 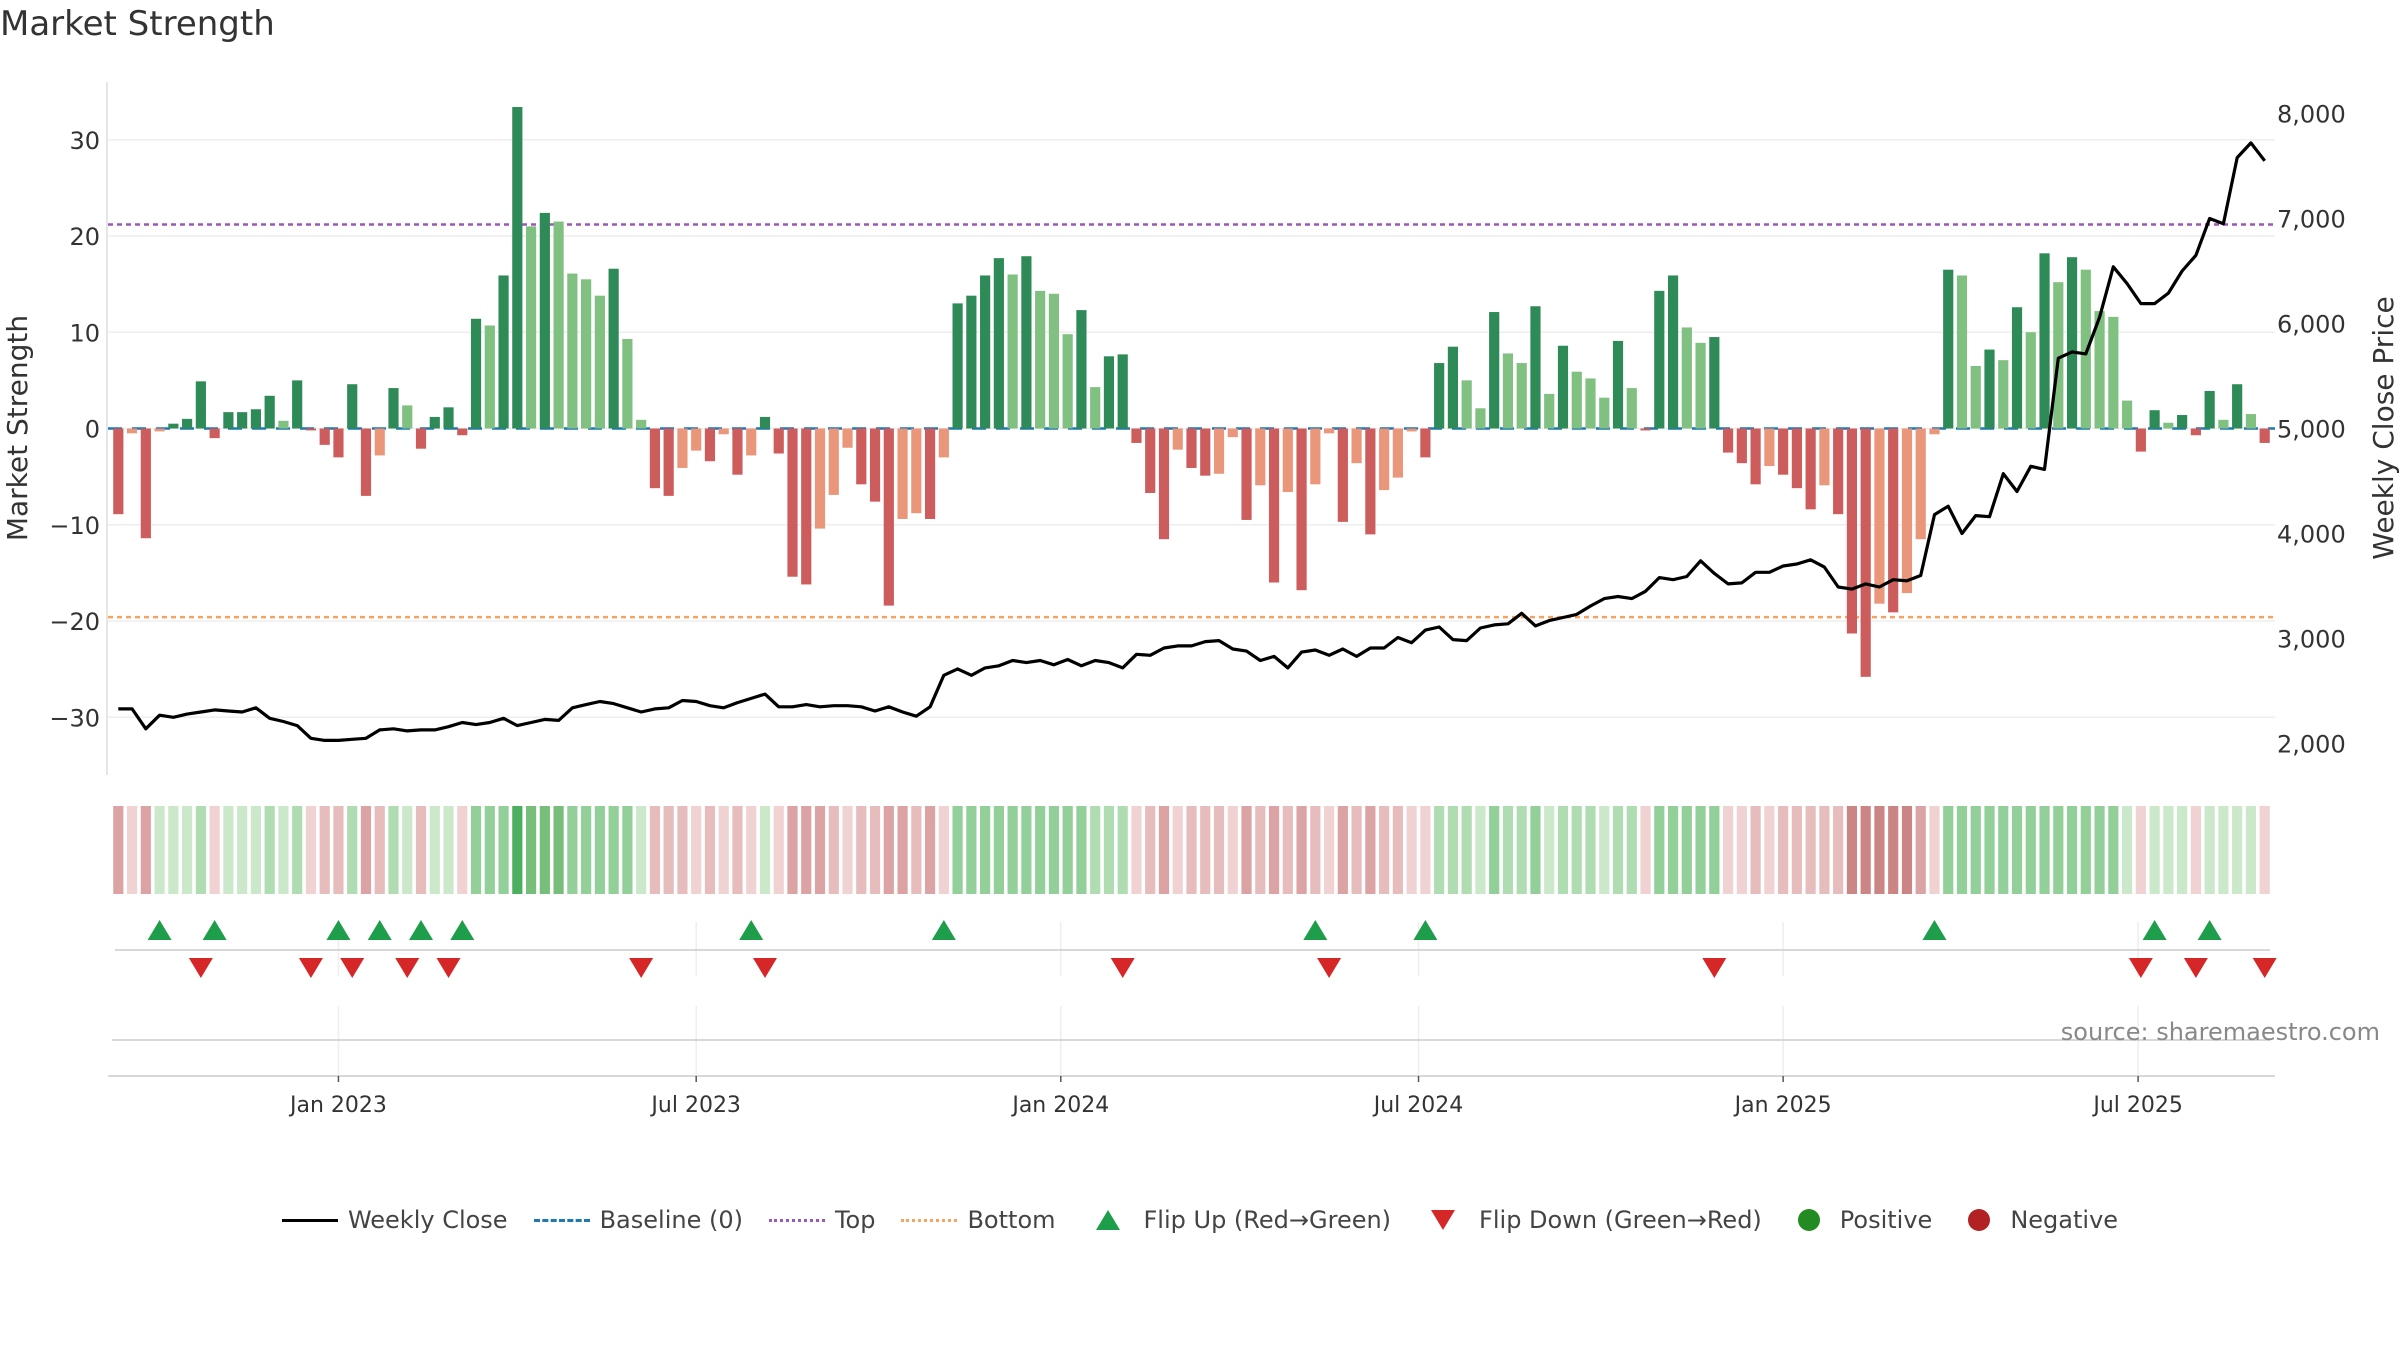 I want to click on y-tick-label: −10, so click(x=74, y=526).